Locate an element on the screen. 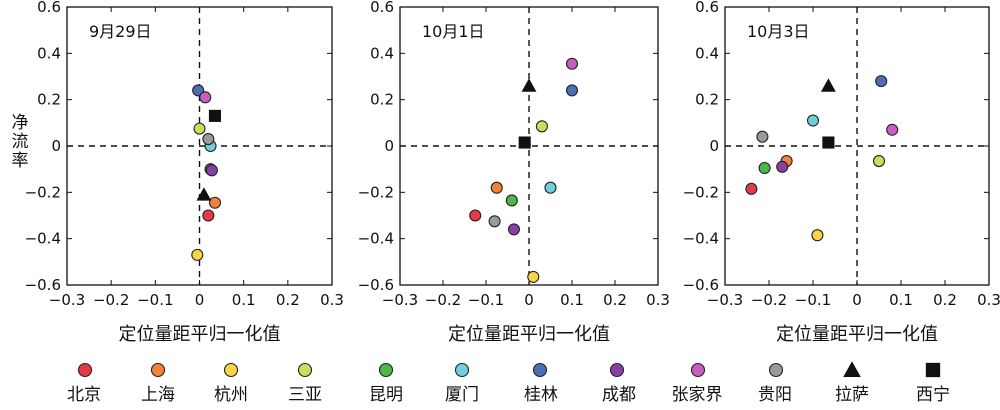  legend-label: 杭州 is located at coordinates (231, 395).